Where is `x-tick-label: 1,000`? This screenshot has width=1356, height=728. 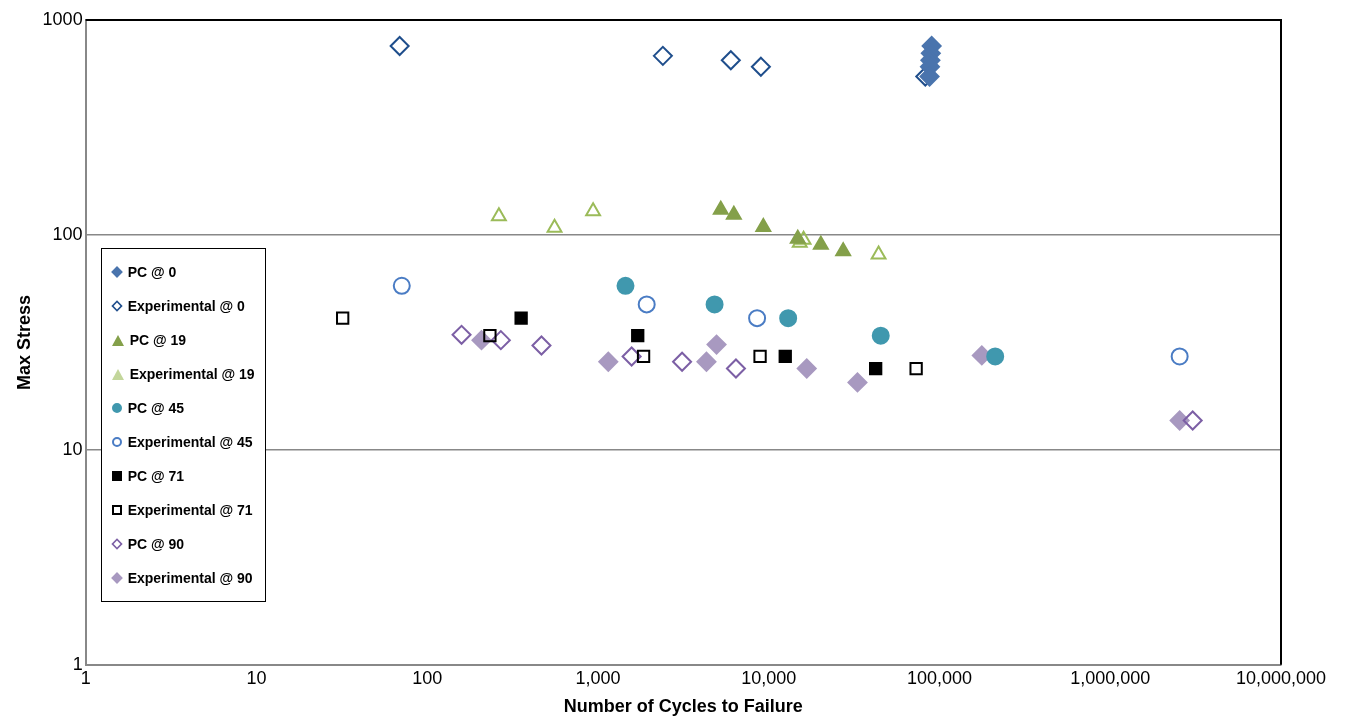 x-tick-label: 1,000 is located at coordinates (598, 677).